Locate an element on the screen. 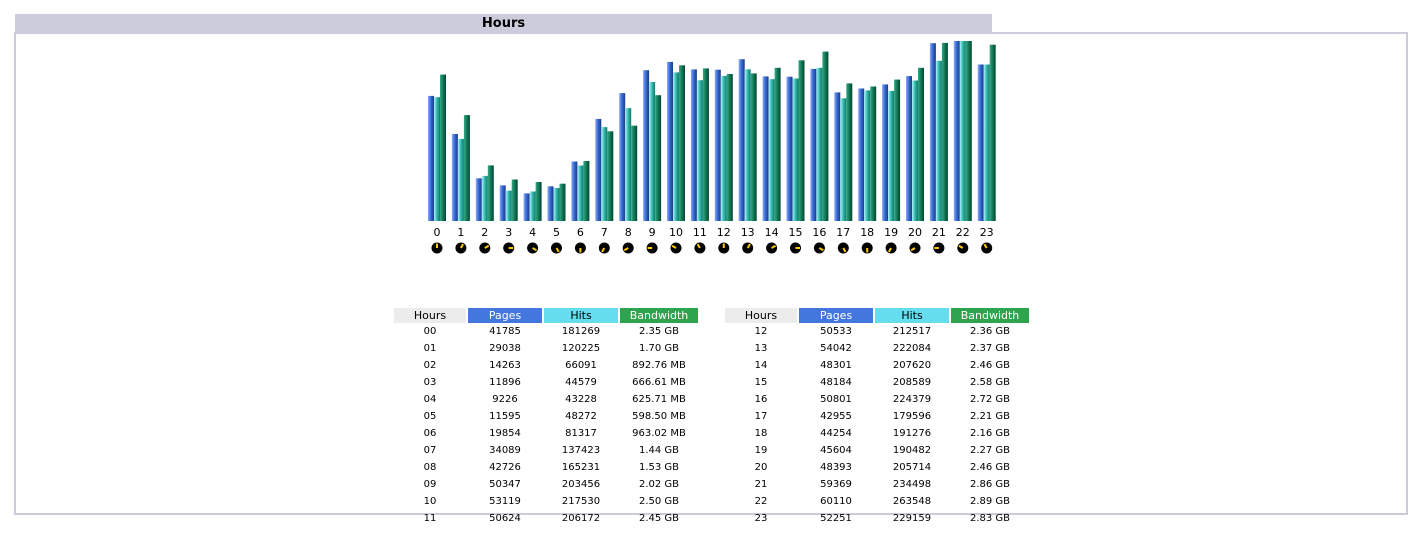 The height and width of the screenshot is (538, 1421). table-row: 05 11595 48272 598.50 MB is located at coordinates (546, 416).